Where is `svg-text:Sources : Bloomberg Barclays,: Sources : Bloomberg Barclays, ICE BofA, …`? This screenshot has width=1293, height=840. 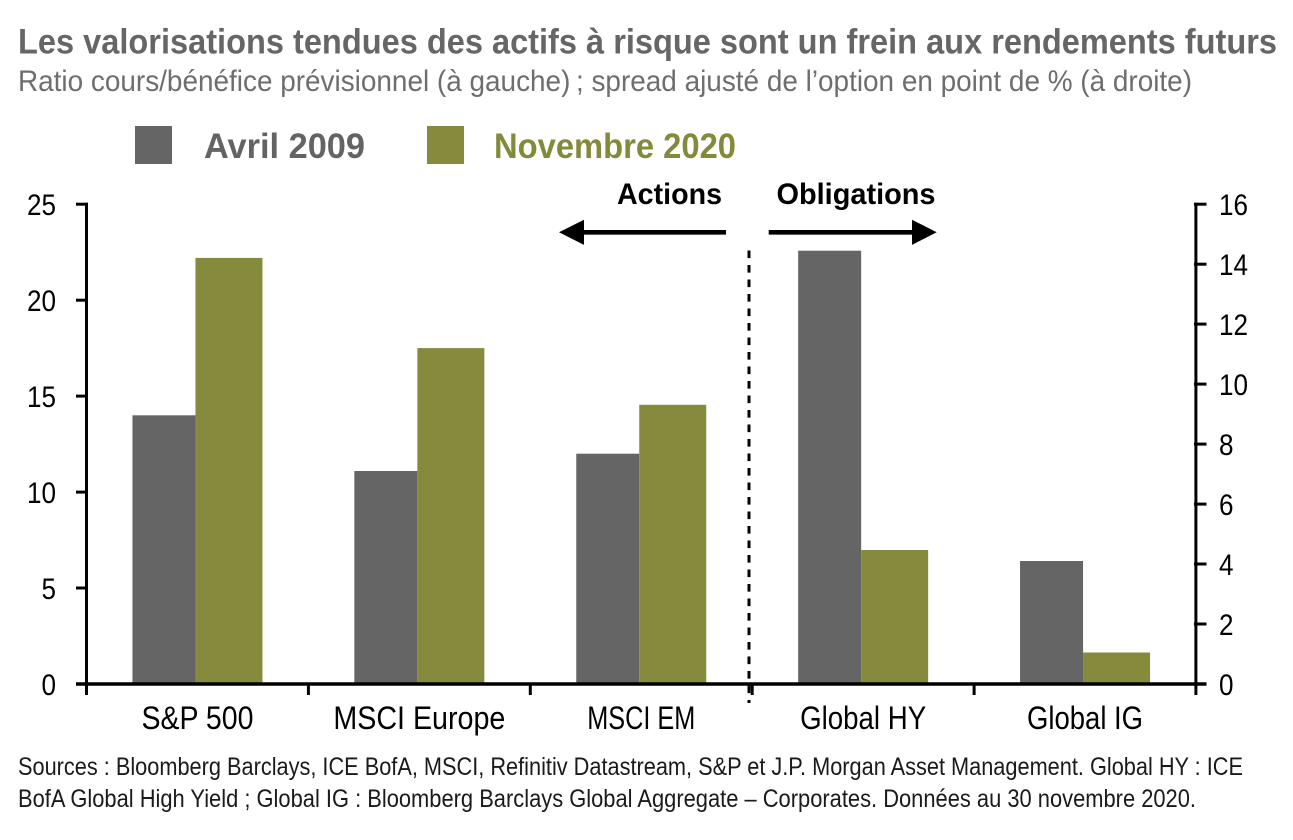 svg-text:Sources : Bloomberg Barclays,: Sources : Bloomberg Barclays, ICE BofA, … is located at coordinates (630, 767).